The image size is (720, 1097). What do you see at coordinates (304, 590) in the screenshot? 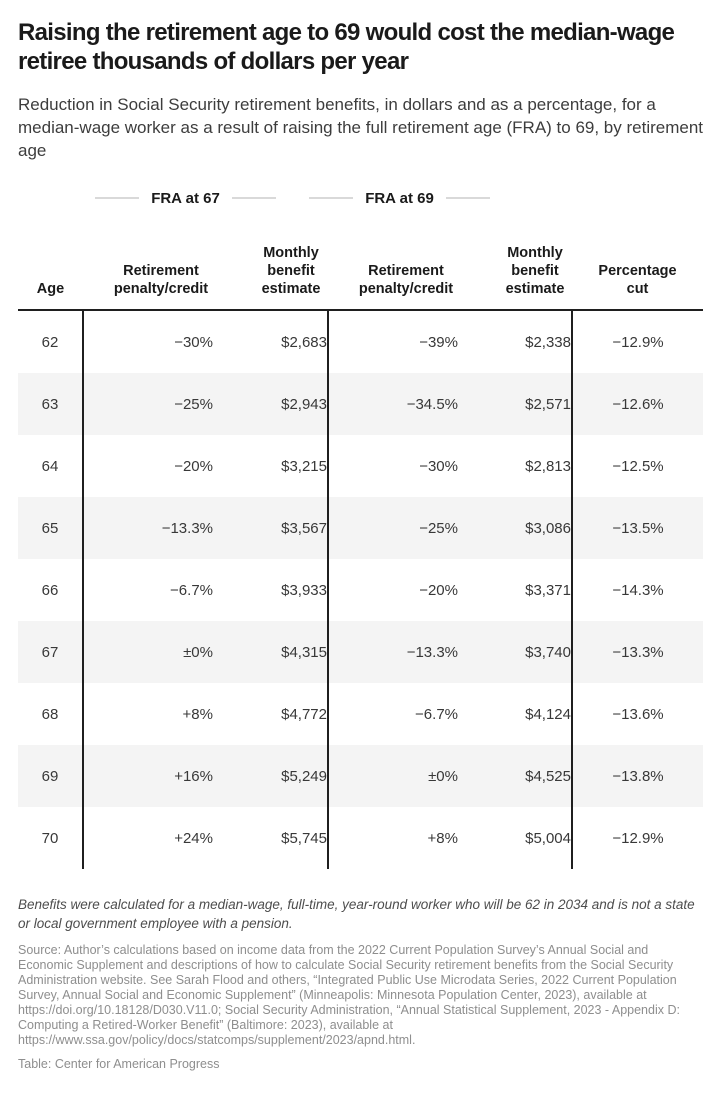
I see `cell-fra67-benefit: $3,933` at bounding box center [304, 590].